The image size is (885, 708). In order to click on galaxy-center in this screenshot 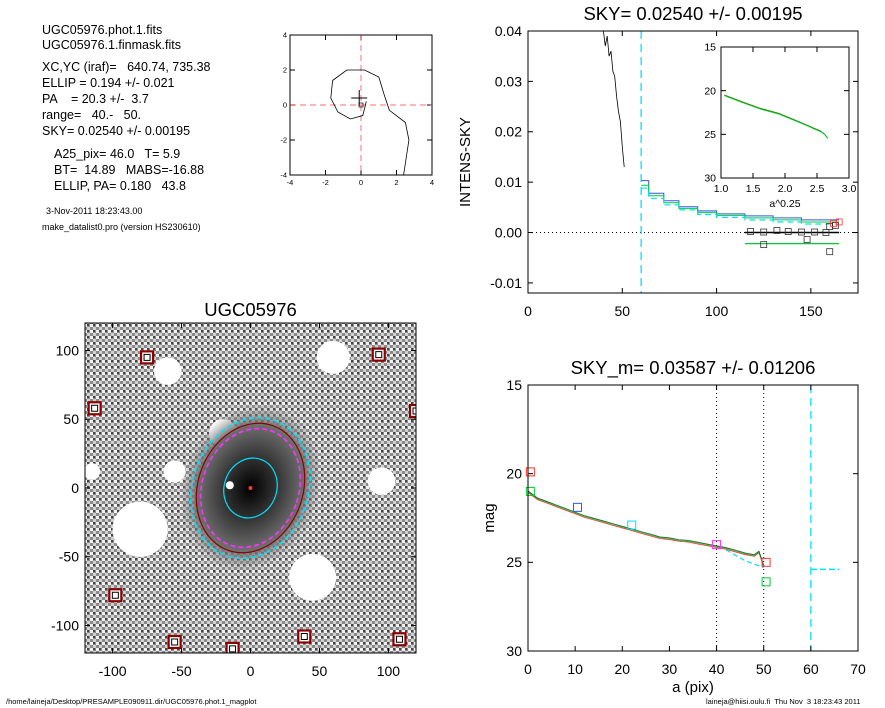, I will do `click(250, 488)`.